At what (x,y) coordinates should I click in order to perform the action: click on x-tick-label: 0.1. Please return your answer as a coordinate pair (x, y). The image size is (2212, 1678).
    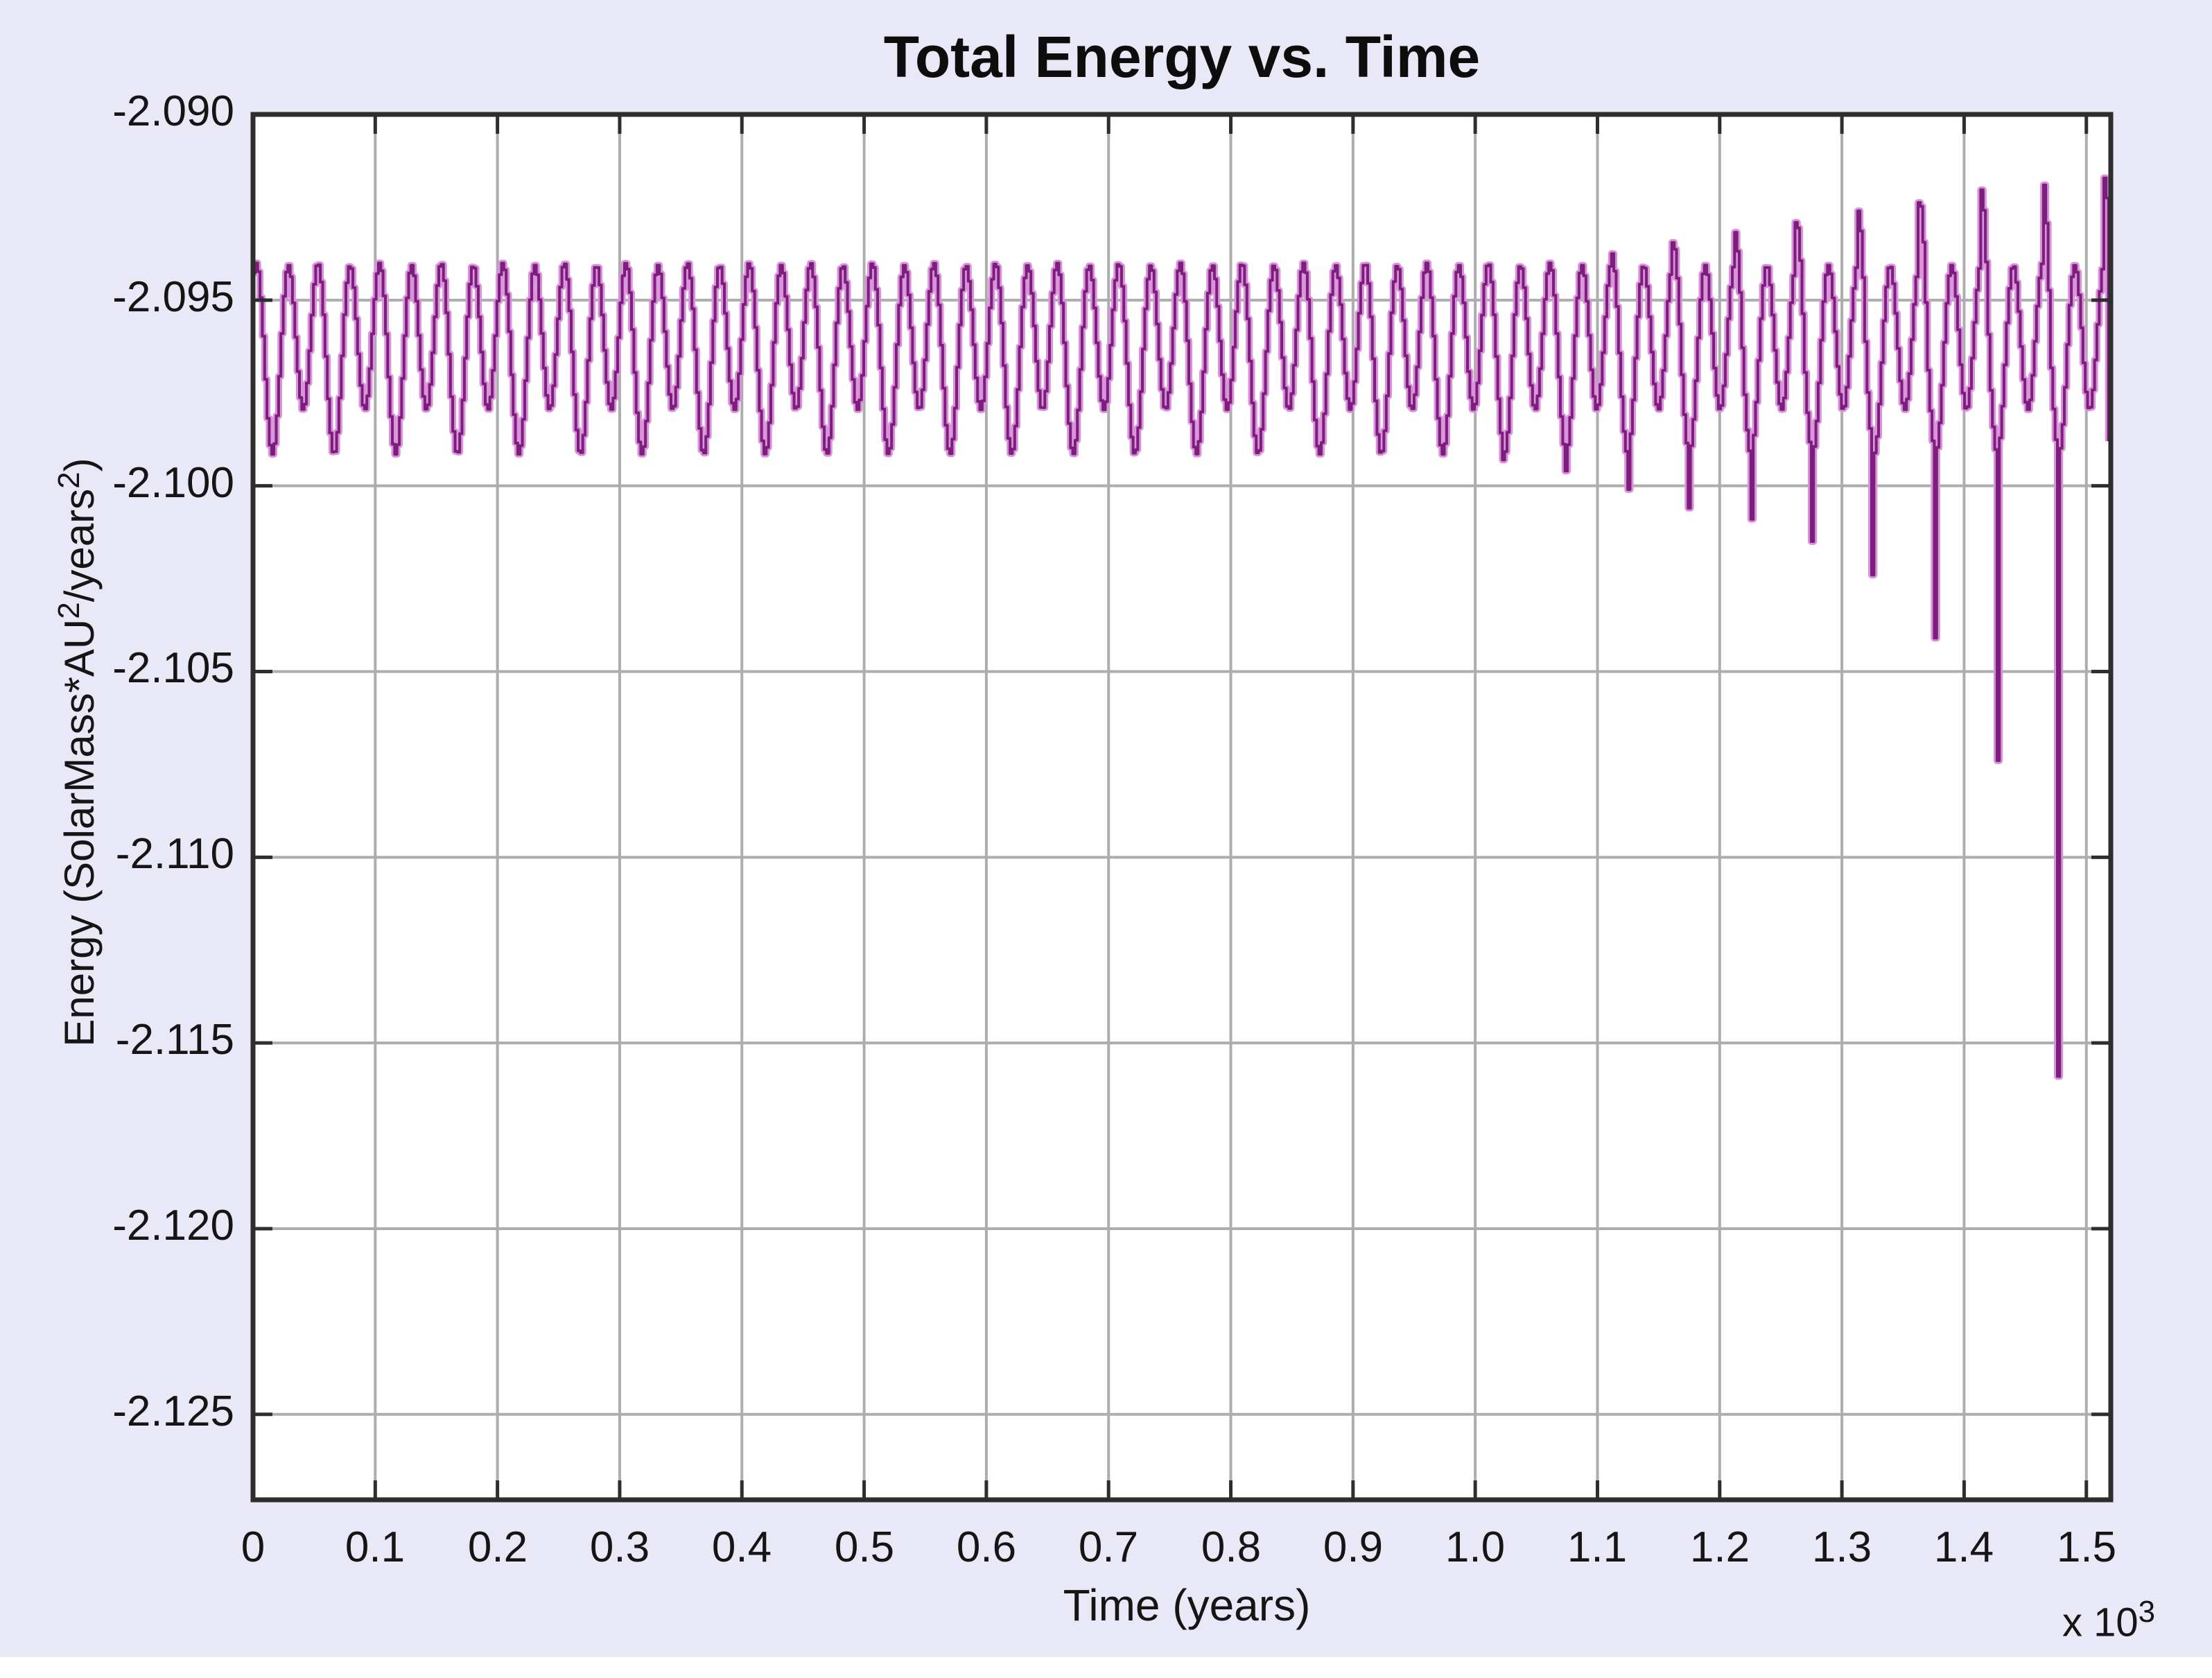
    Looking at the image, I should click on (375, 1547).